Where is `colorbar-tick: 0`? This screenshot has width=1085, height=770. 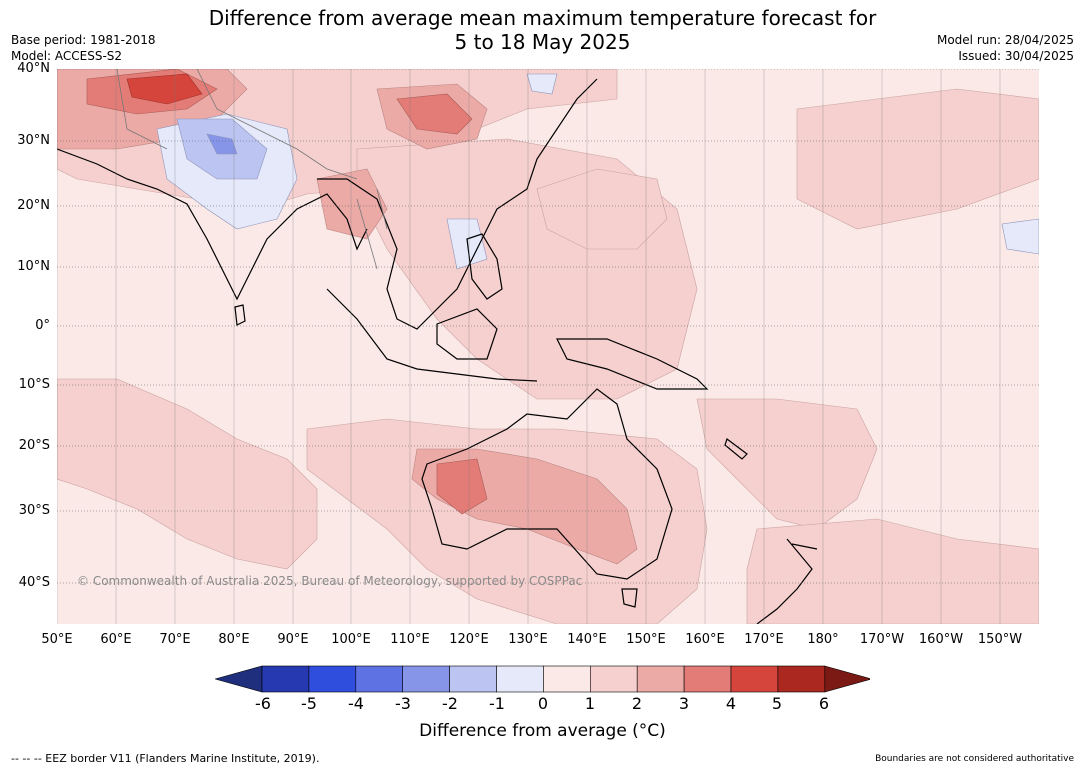
colorbar-tick: 0 is located at coordinates (543, 703).